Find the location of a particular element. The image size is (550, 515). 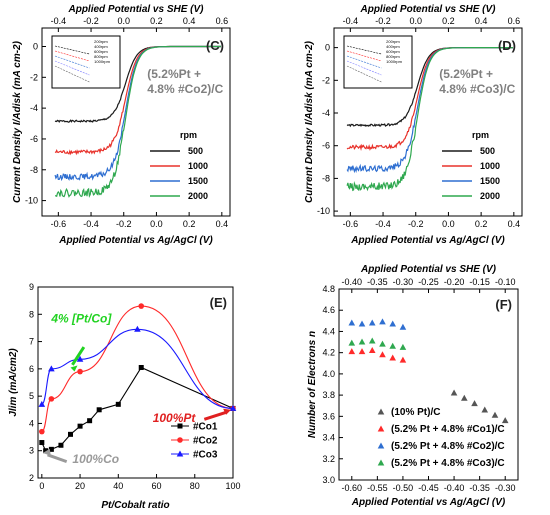

panel-e-label: (E) is located at coordinates (218, 302).